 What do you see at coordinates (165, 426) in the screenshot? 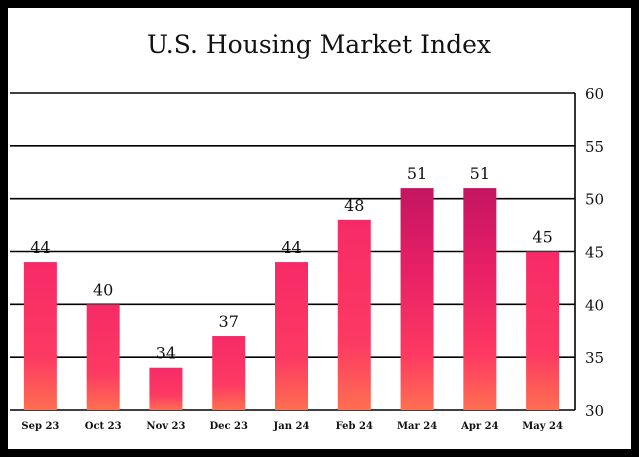
I see `x-tick-label: Nov 23` at bounding box center [165, 426].